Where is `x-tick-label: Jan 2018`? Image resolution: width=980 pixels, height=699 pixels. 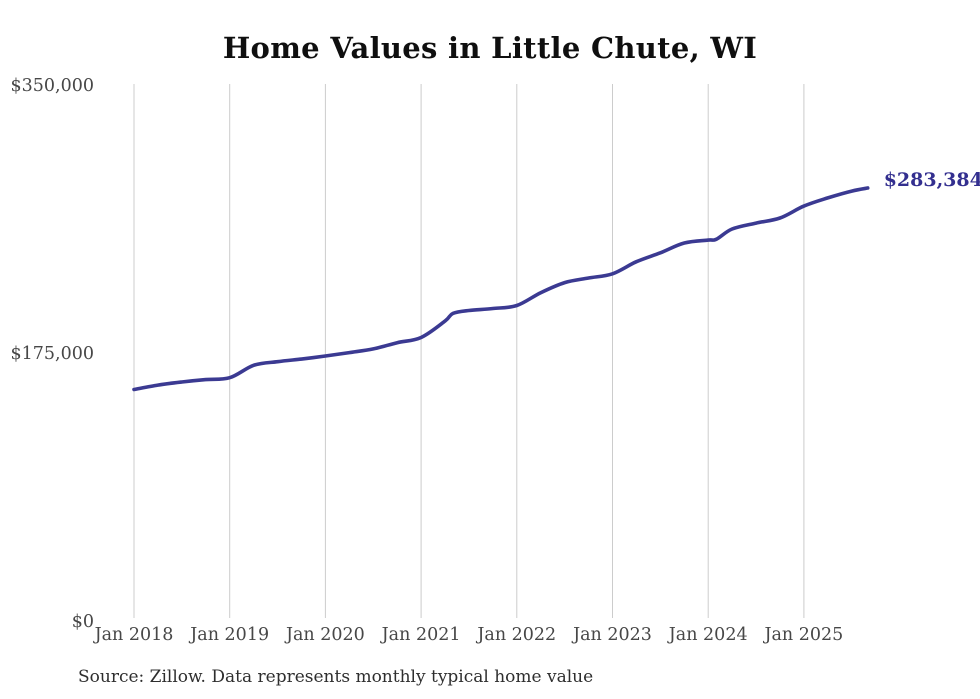 x-tick-label: Jan 2018 is located at coordinates (134, 635).